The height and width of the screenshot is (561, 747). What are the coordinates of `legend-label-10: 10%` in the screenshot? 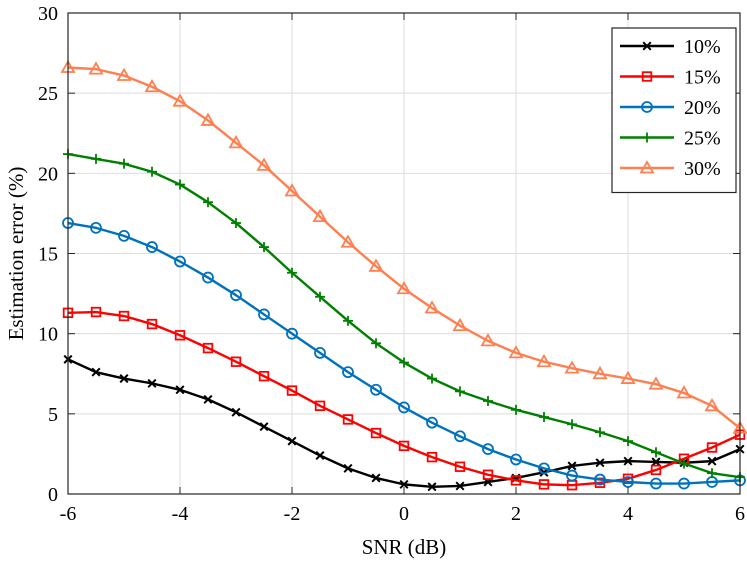 It's located at (702, 47).